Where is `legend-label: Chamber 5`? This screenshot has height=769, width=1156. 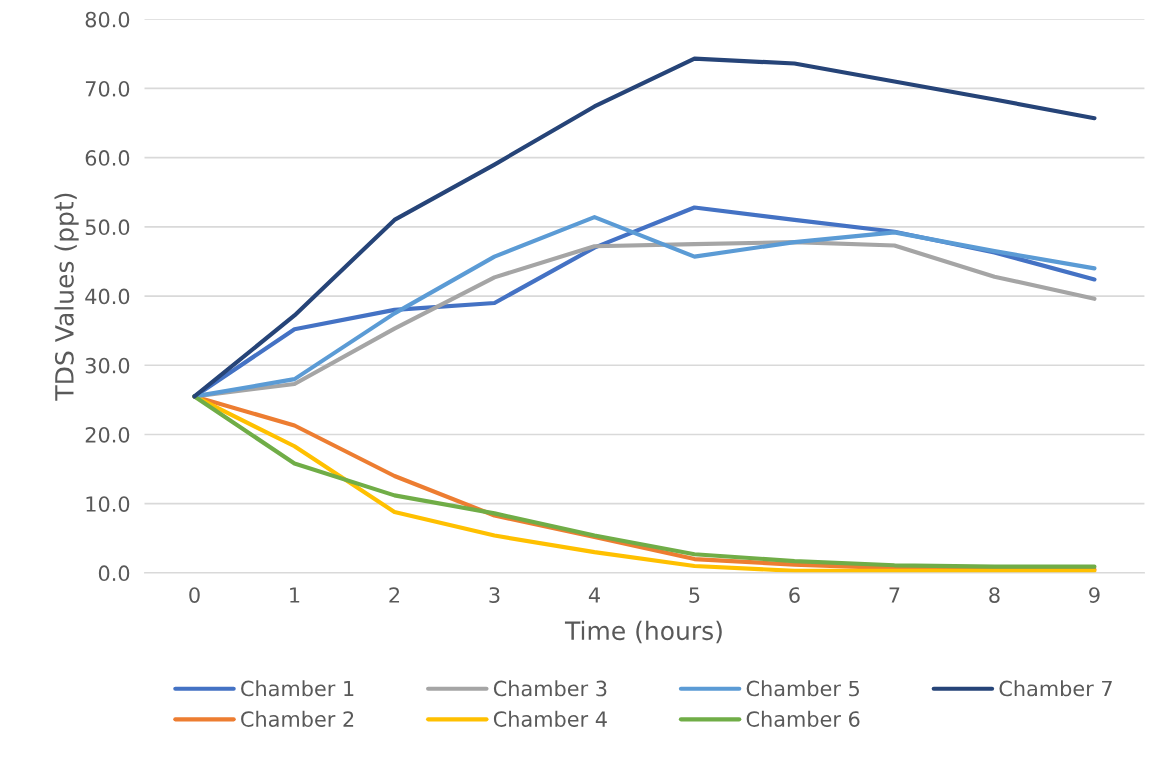 legend-label: Chamber 5 is located at coordinates (802, 688).